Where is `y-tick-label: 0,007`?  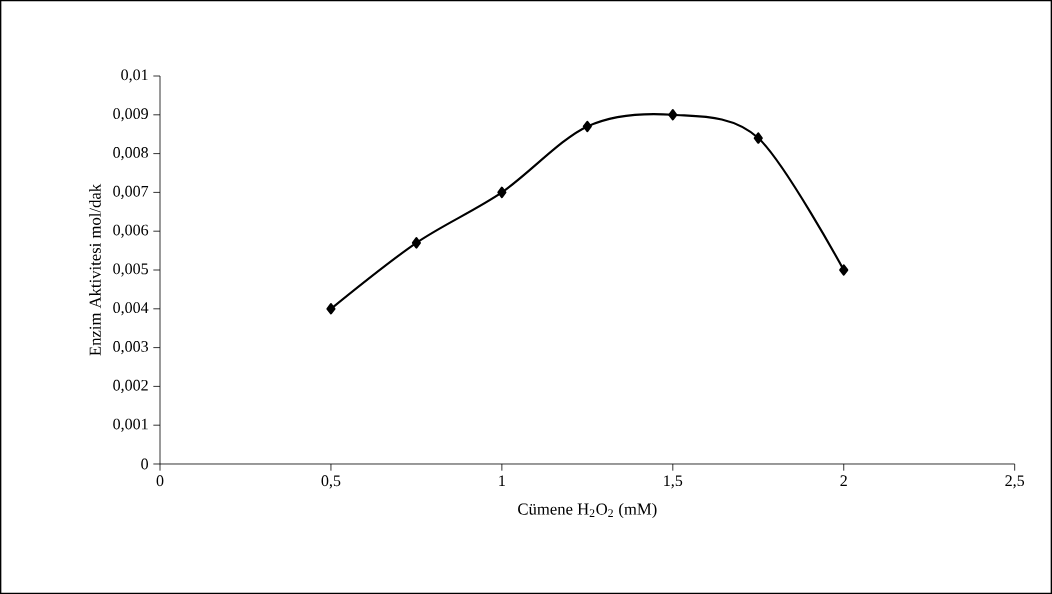 y-tick-label: 0,007 is located at coordinates (131, 192).